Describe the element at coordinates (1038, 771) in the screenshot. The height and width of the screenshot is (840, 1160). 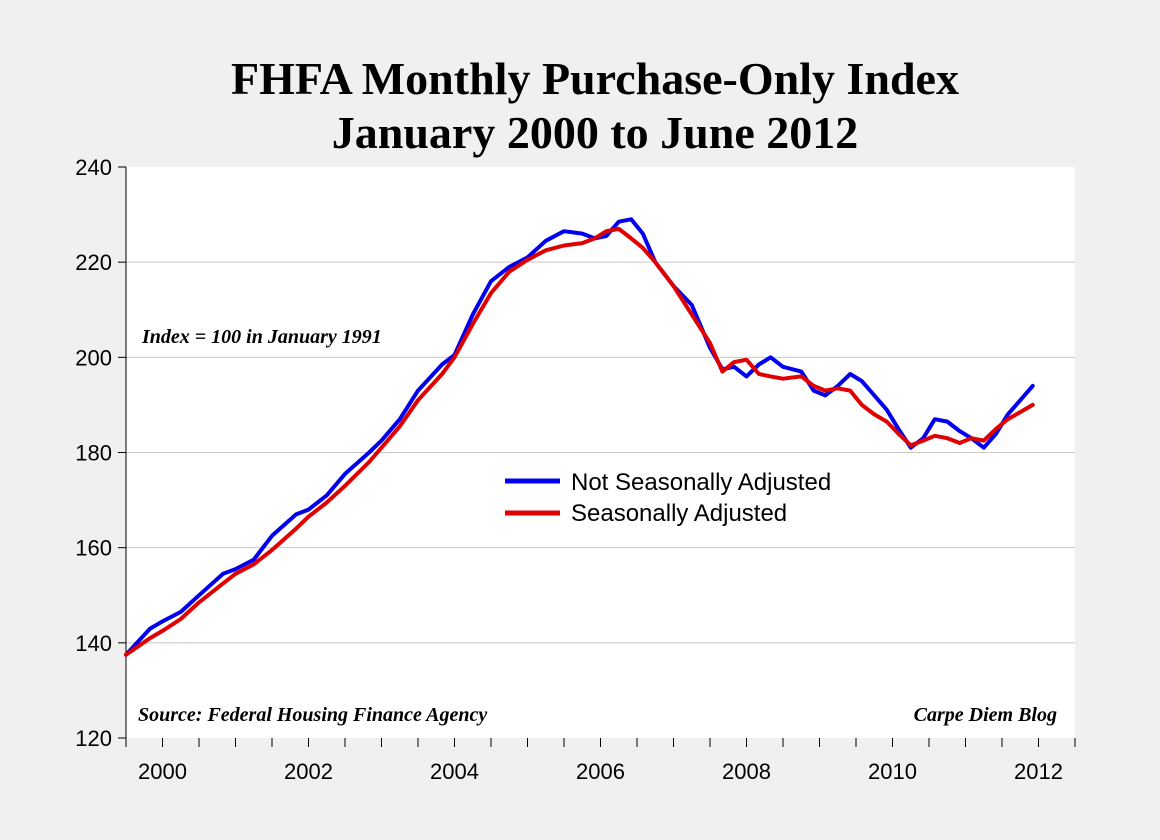
I see `x-tick-label: 2012` at that location.